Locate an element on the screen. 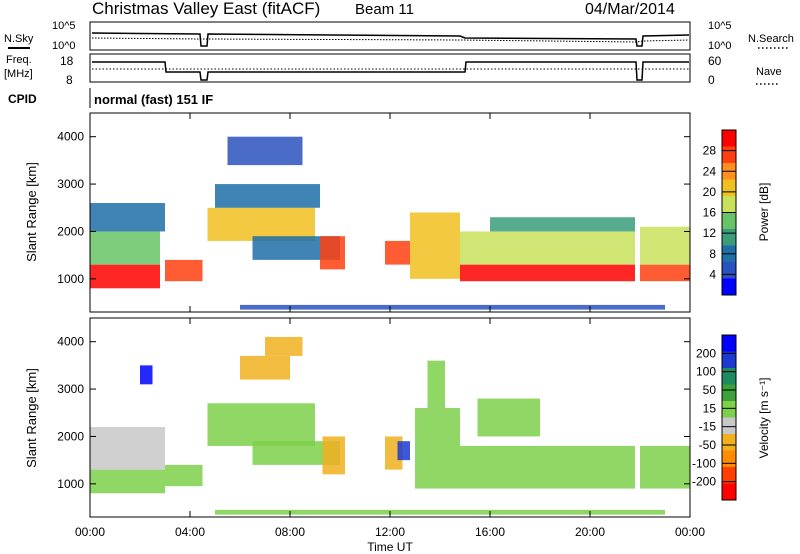  colorbar-tick-label: 200 is located at coordinates (706, 353).